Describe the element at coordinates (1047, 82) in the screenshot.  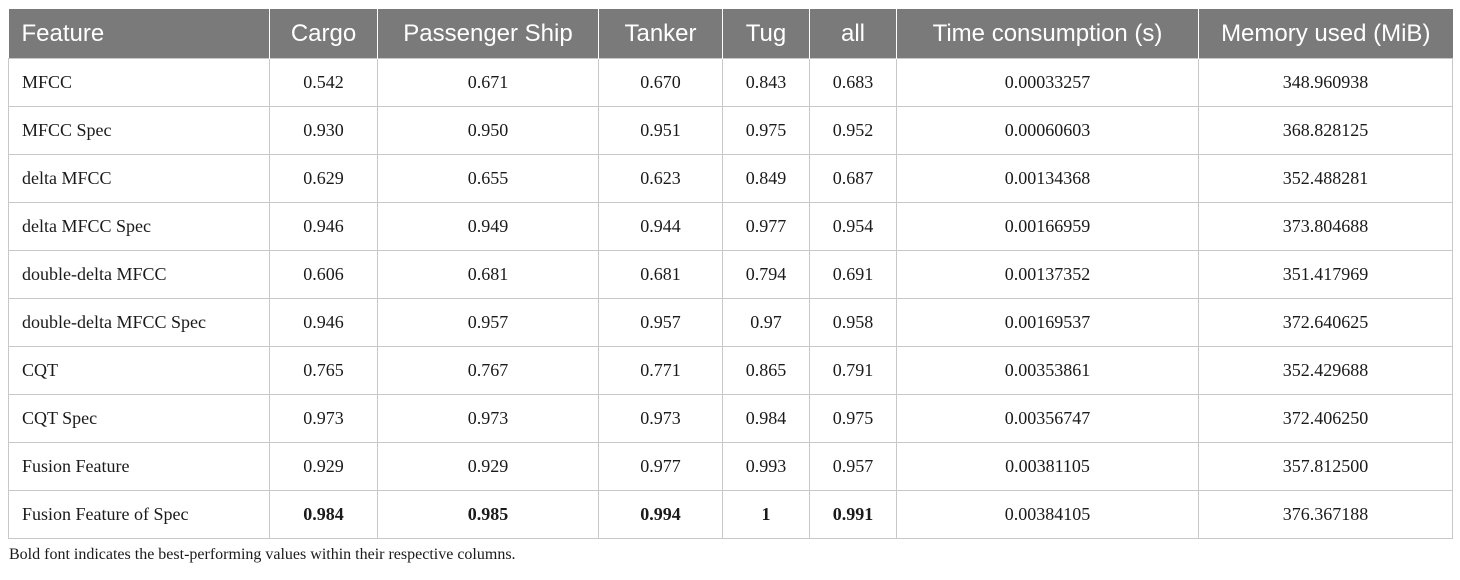
I see `value-cell: 0.00033257` at that location.